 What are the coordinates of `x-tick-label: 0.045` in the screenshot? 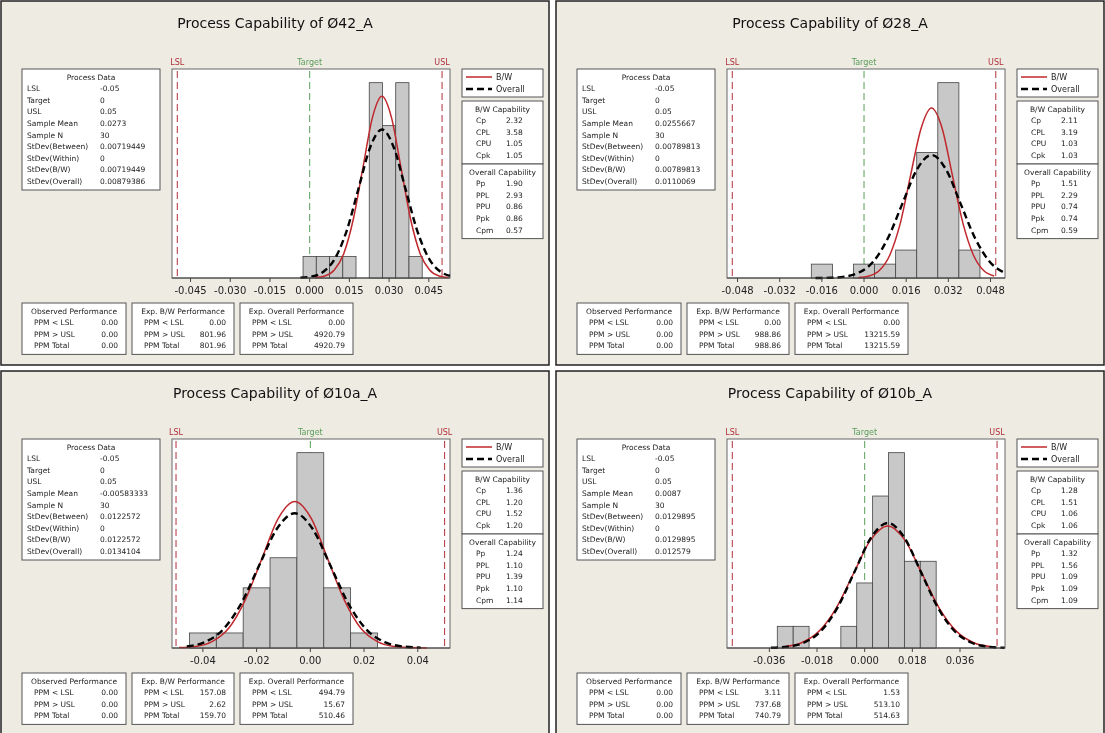 It's located at (429, 290).